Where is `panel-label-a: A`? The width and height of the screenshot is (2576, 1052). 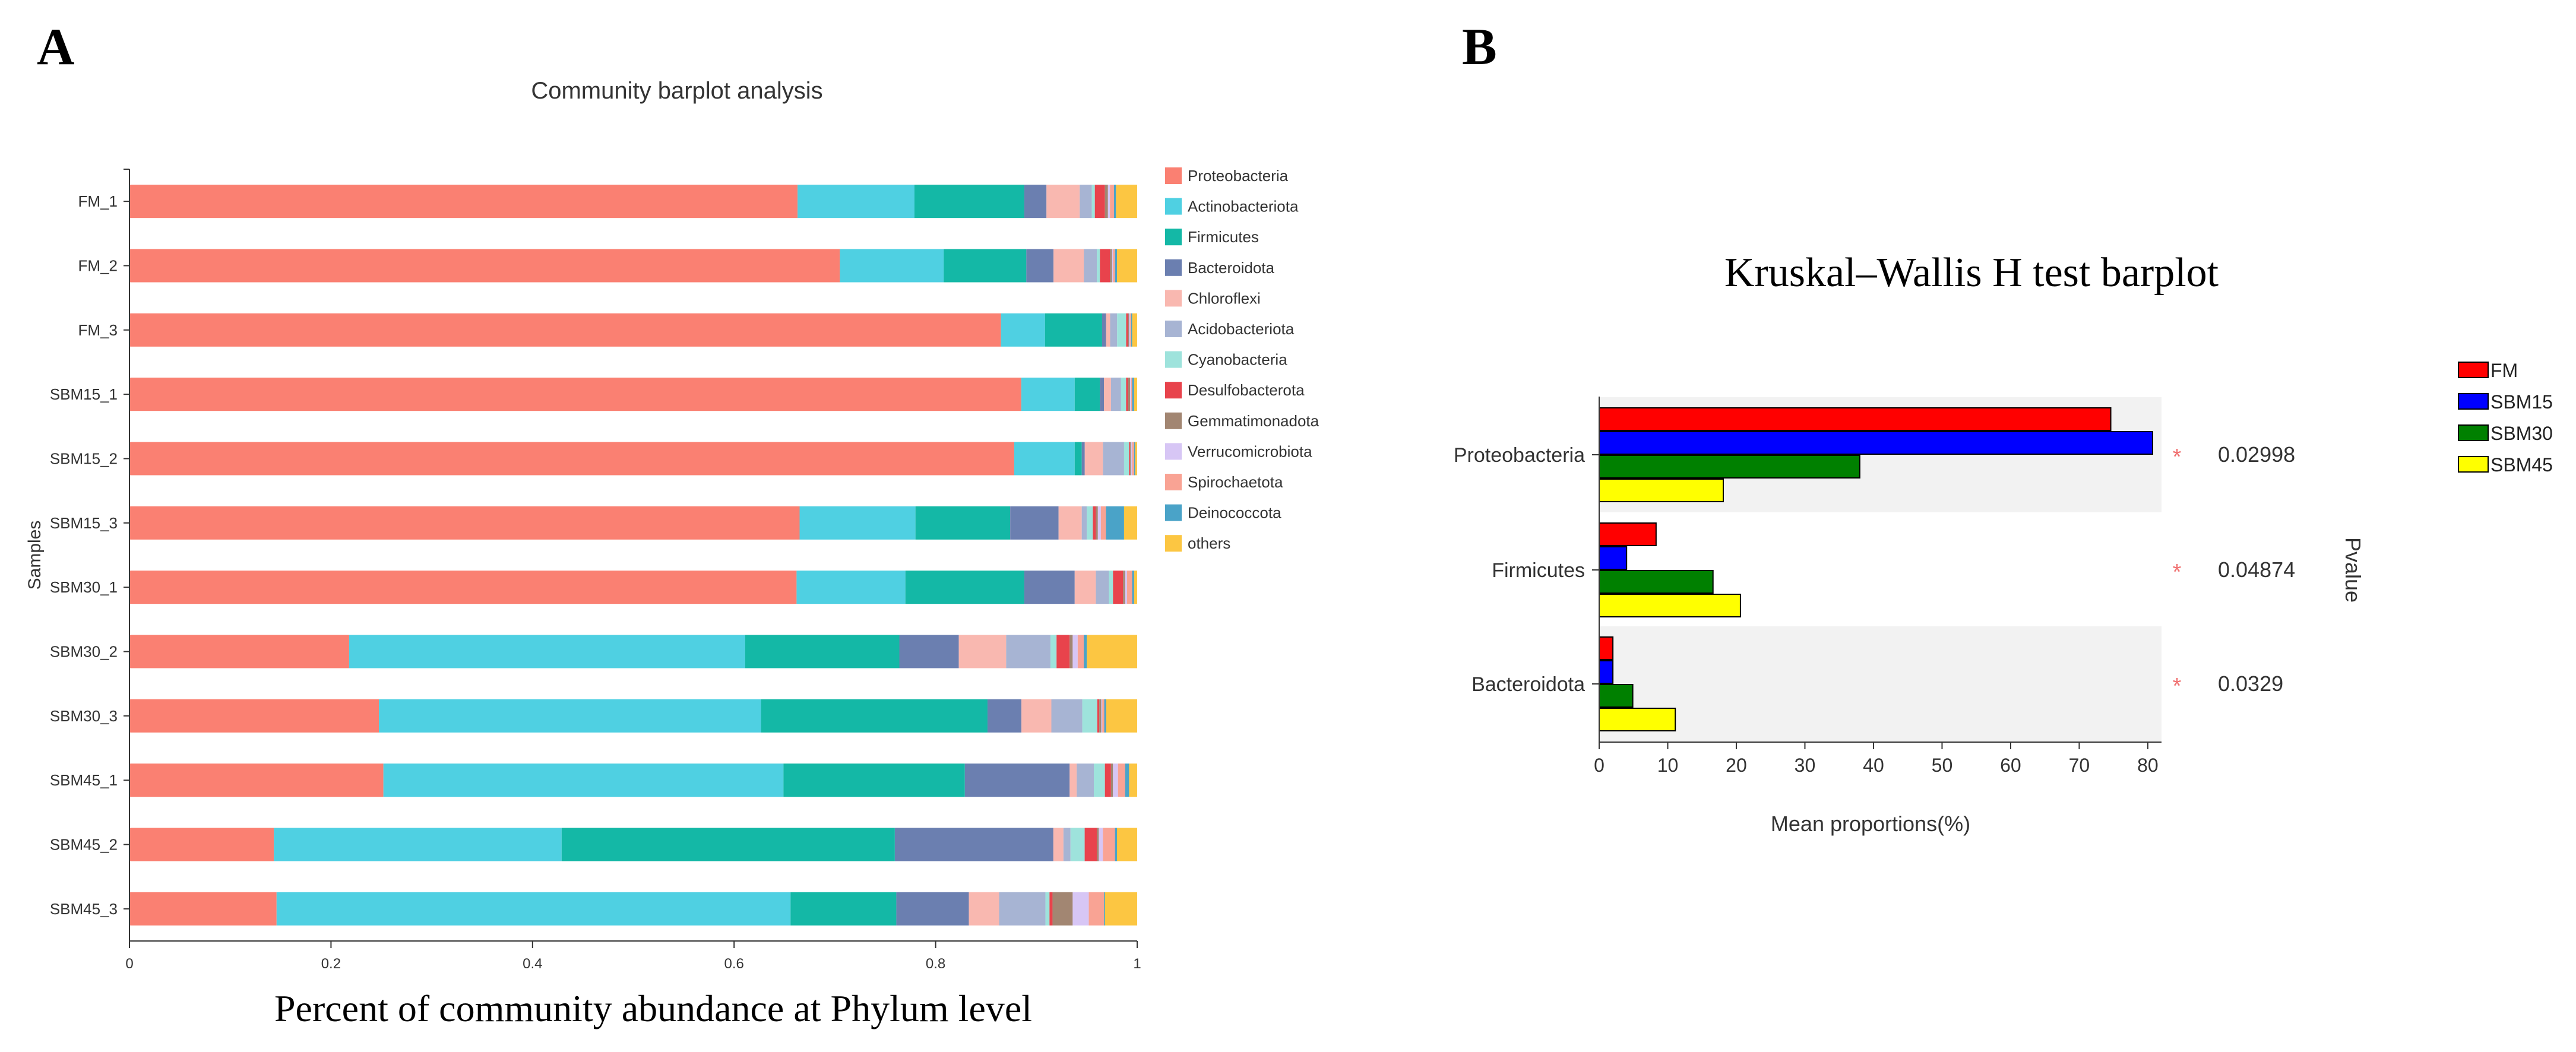
panel-label-a: A is located at coordinates (56, 47).